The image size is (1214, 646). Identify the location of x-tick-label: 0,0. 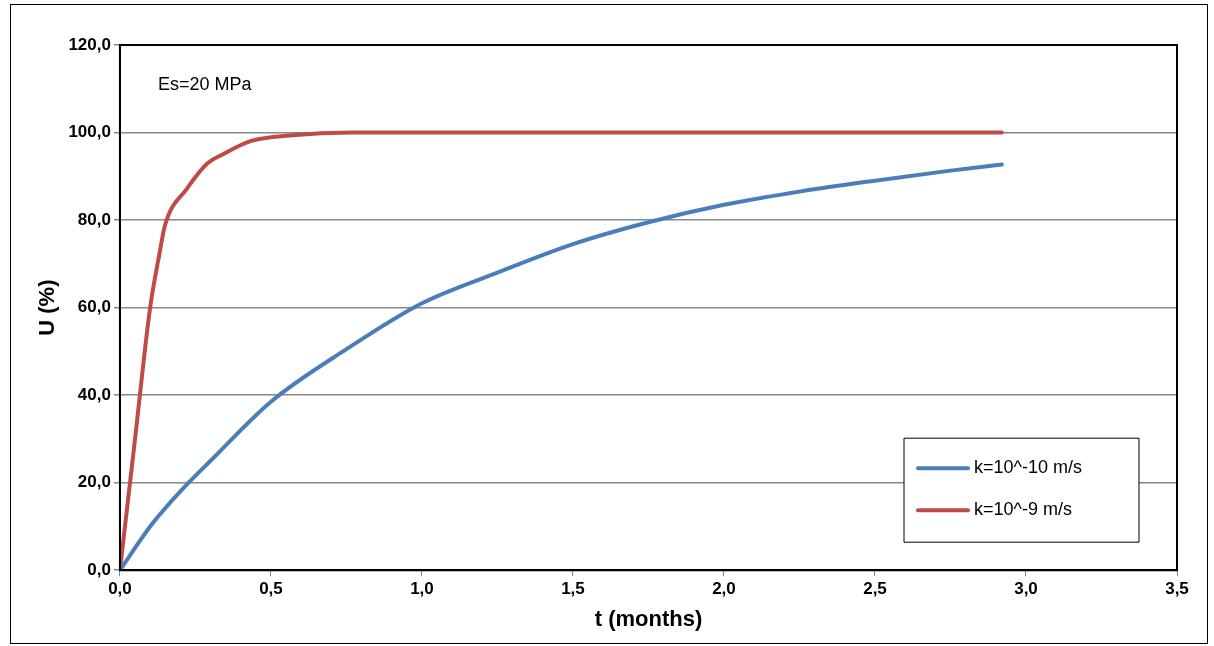
(120, 589).